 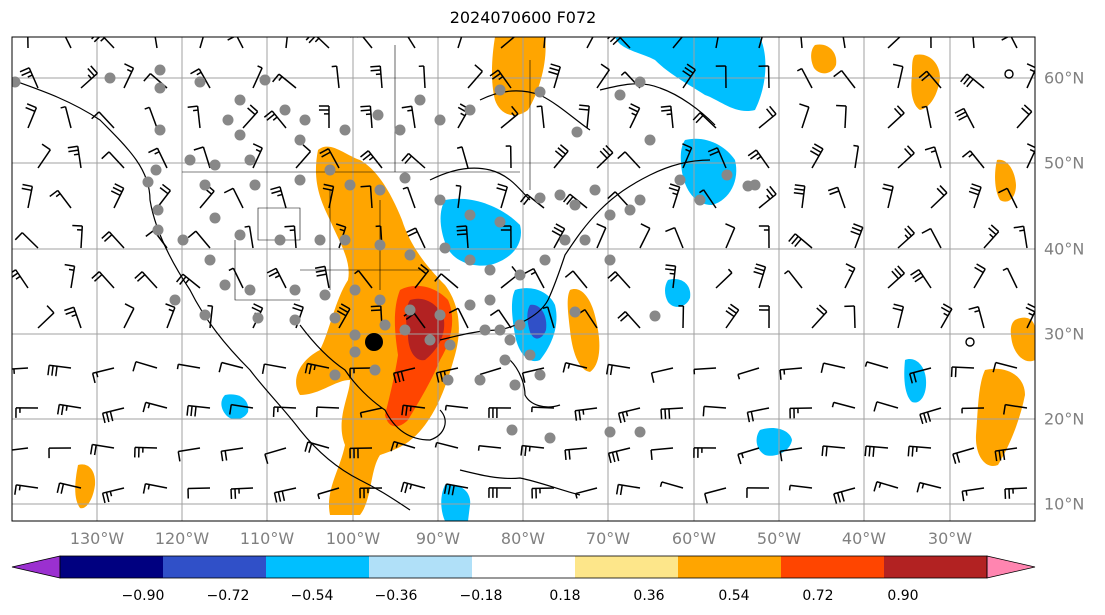 I want to click on colorbar-tick-label: 0.72, so click(x=818, y=596).